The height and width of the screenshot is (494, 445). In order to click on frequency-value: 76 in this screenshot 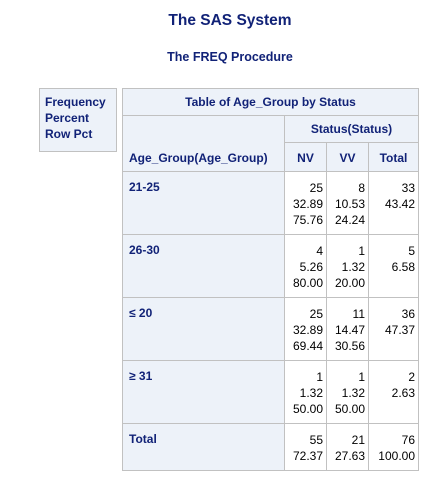, I will do `click(408, 440)`.